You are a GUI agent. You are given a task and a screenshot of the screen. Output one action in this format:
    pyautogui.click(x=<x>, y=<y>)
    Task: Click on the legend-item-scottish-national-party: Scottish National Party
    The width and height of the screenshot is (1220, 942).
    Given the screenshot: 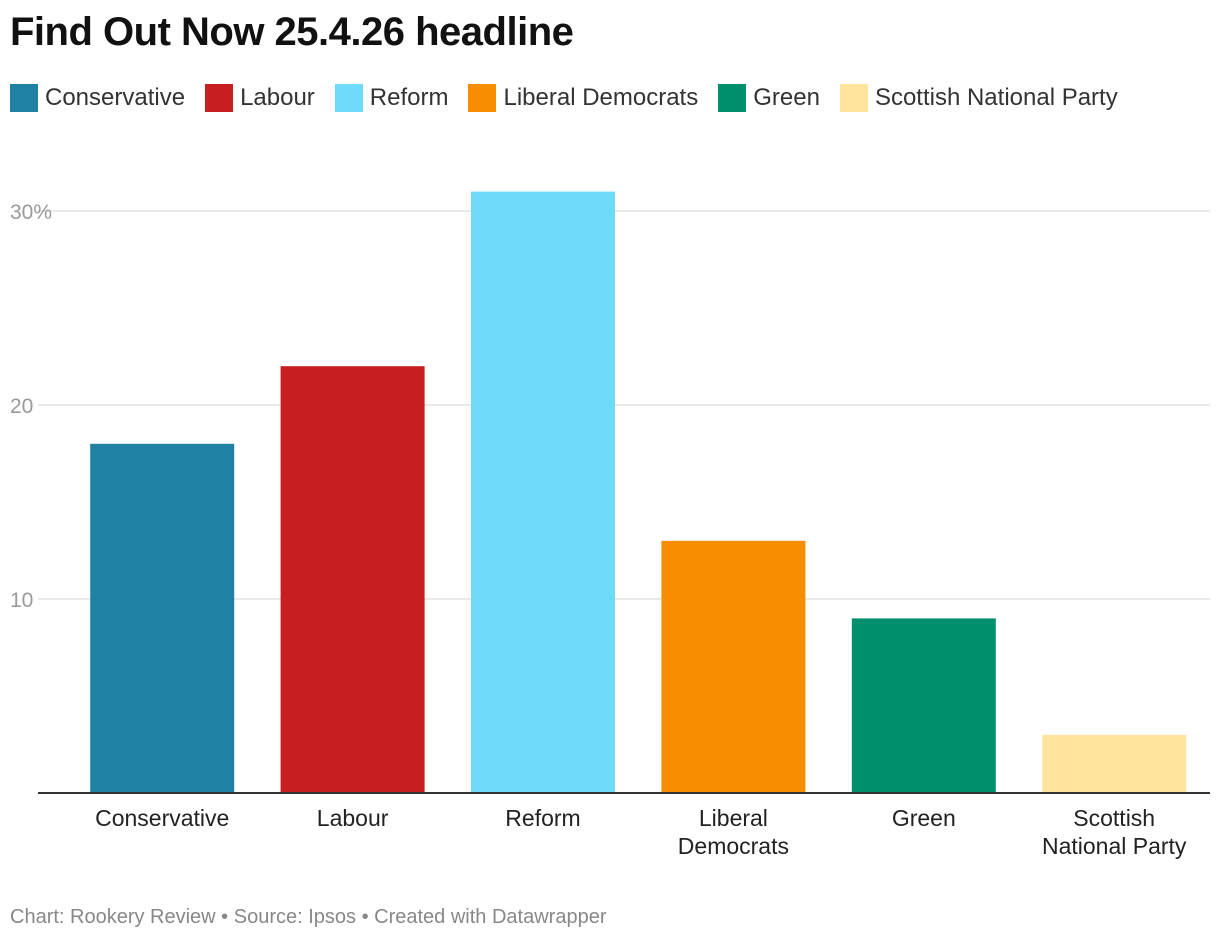 What is the action you would take?
    pyautogui.click(x=978, y=98)
    